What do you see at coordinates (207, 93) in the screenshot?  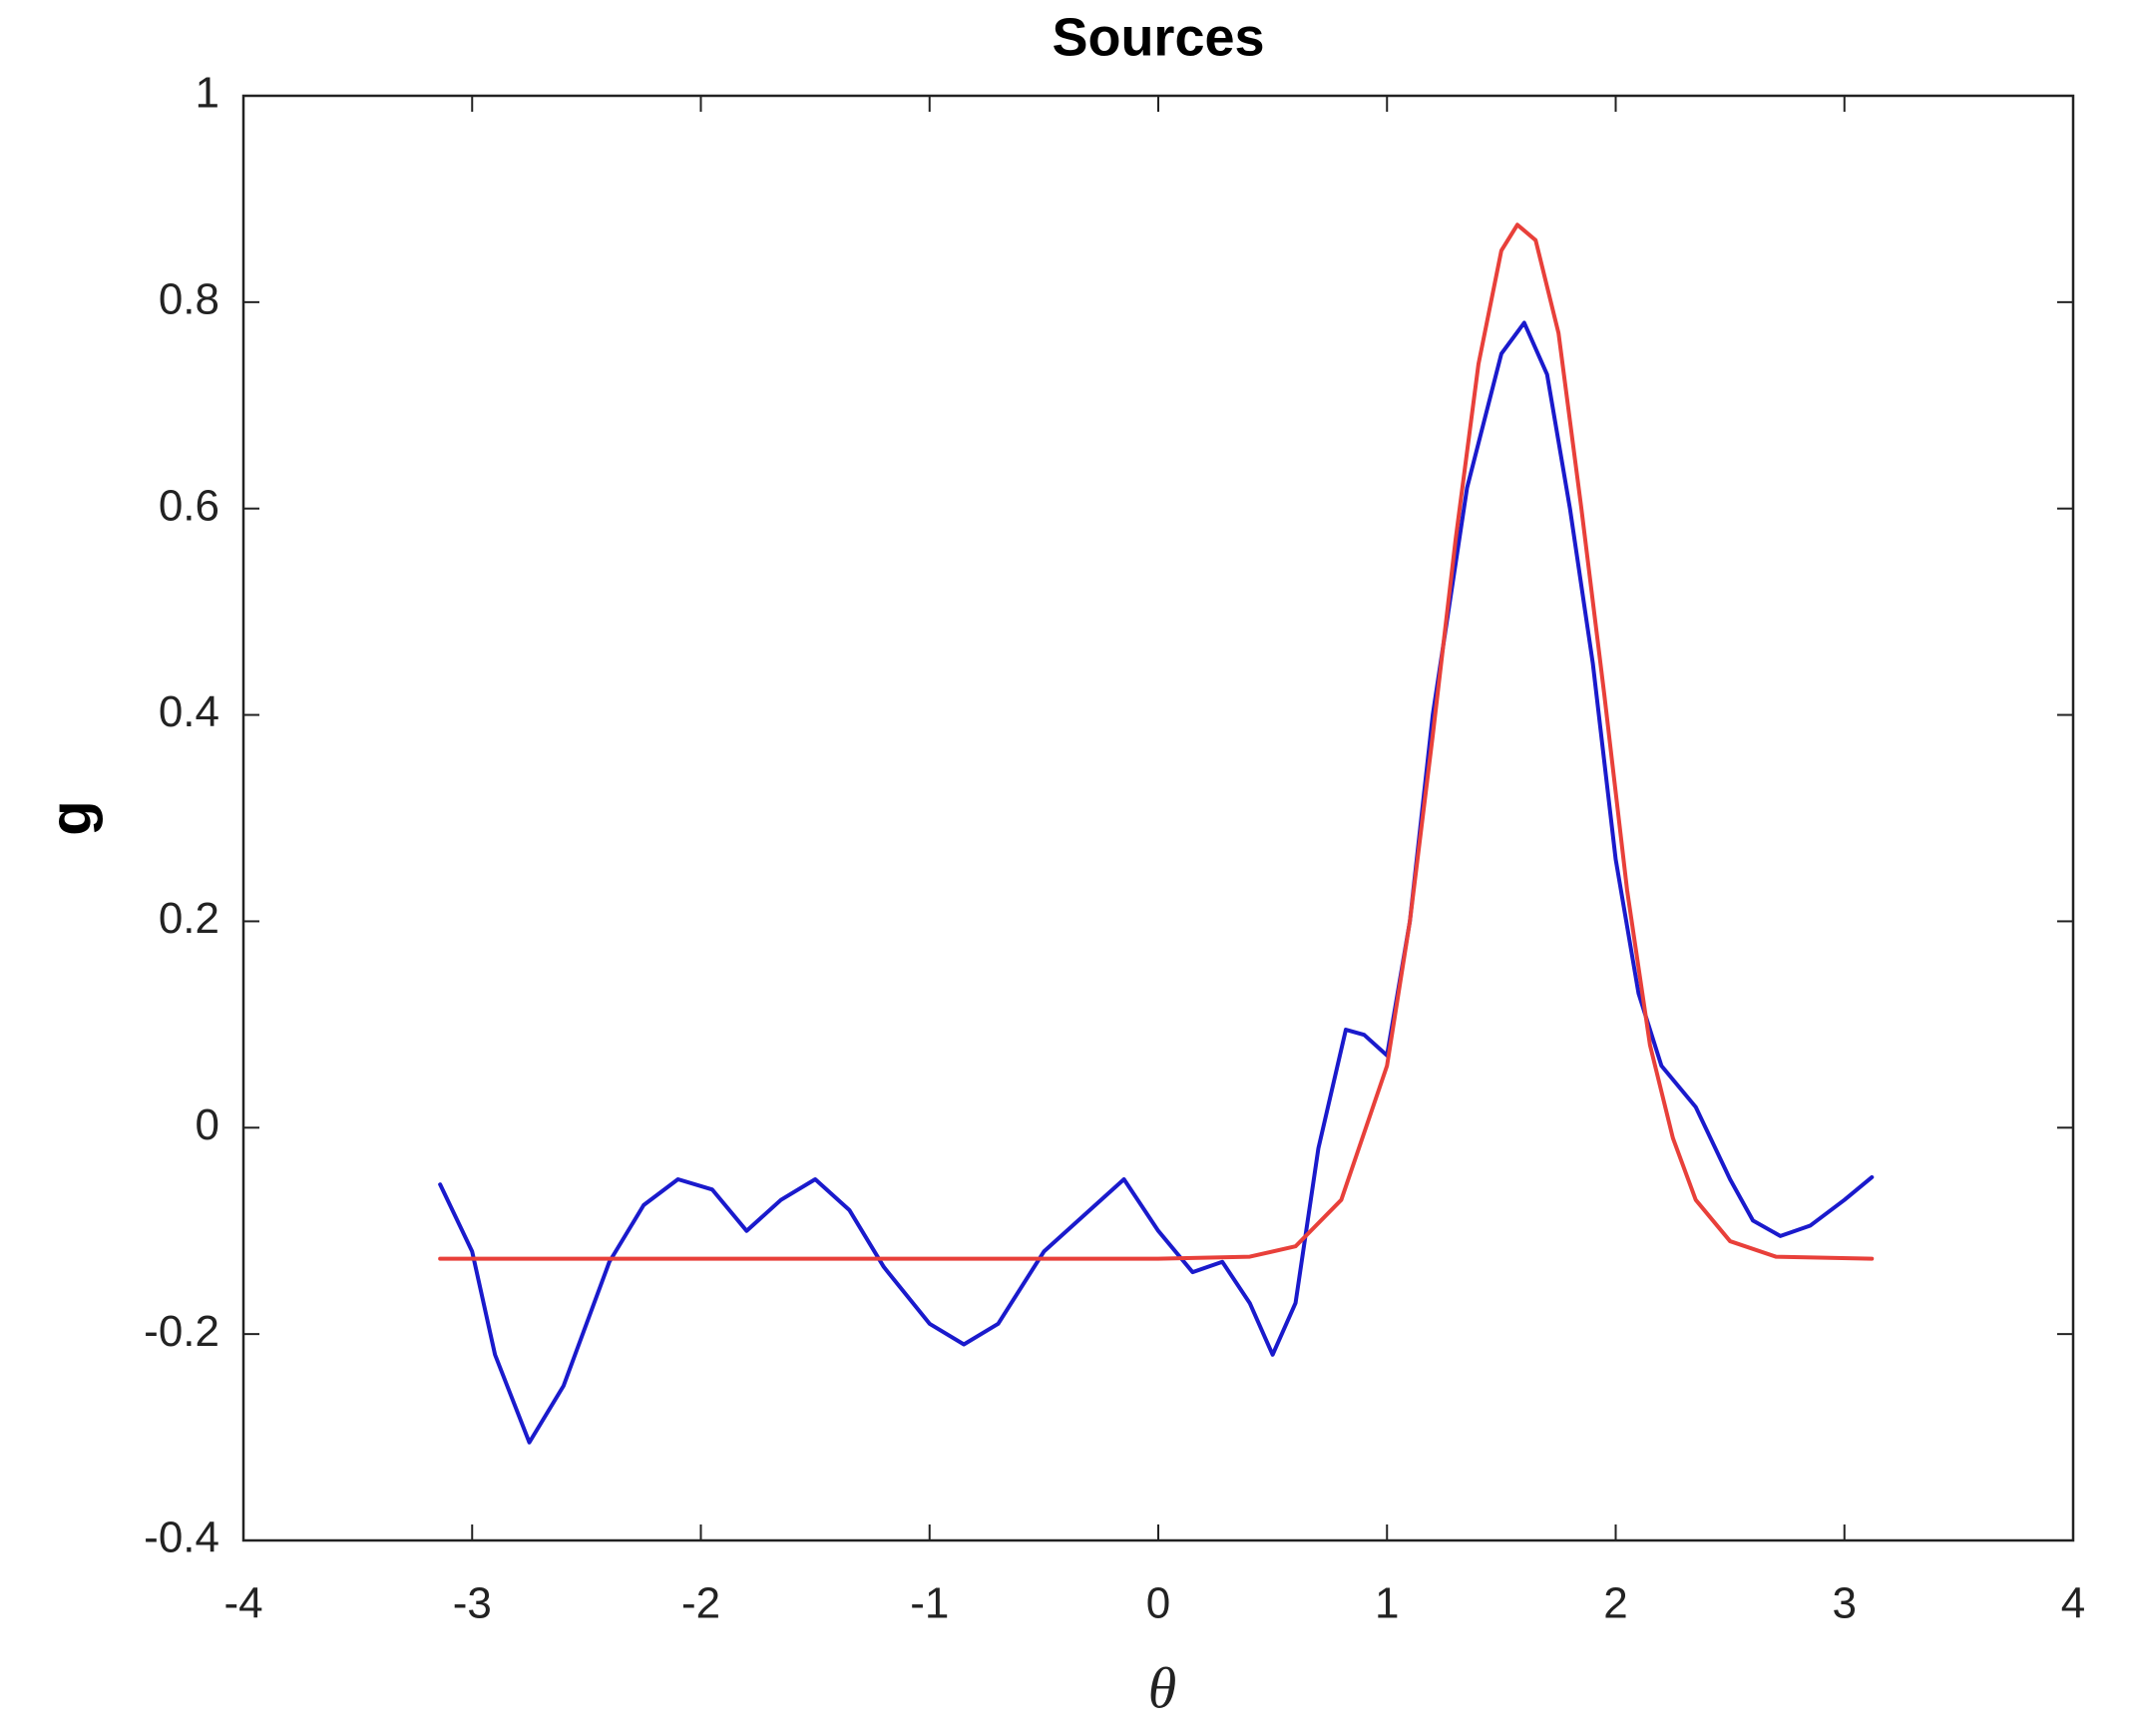 I see `y-tick-label: 1` at bounding box center [207, 93].